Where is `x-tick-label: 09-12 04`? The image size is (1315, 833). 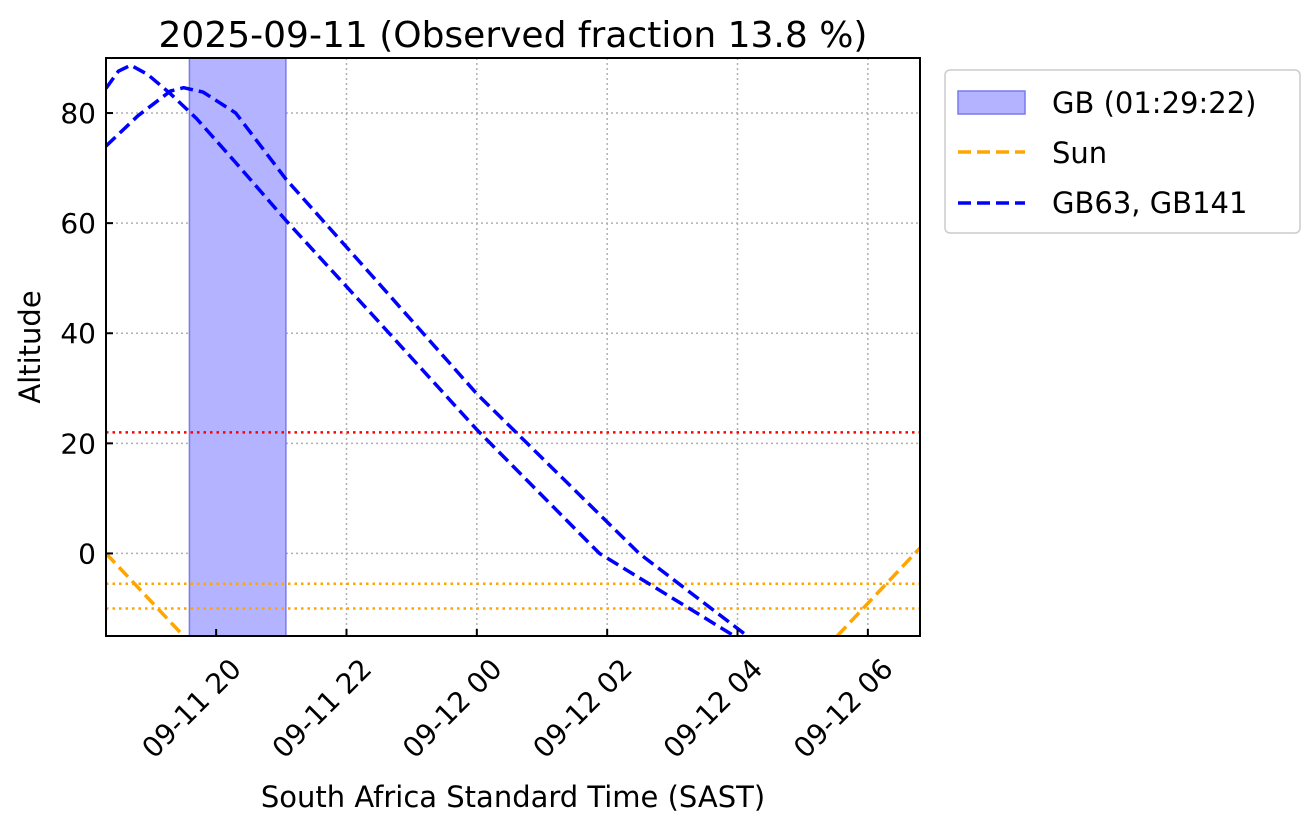 x-tick-label: 09-12 04 is located at coordinates (713, 708).